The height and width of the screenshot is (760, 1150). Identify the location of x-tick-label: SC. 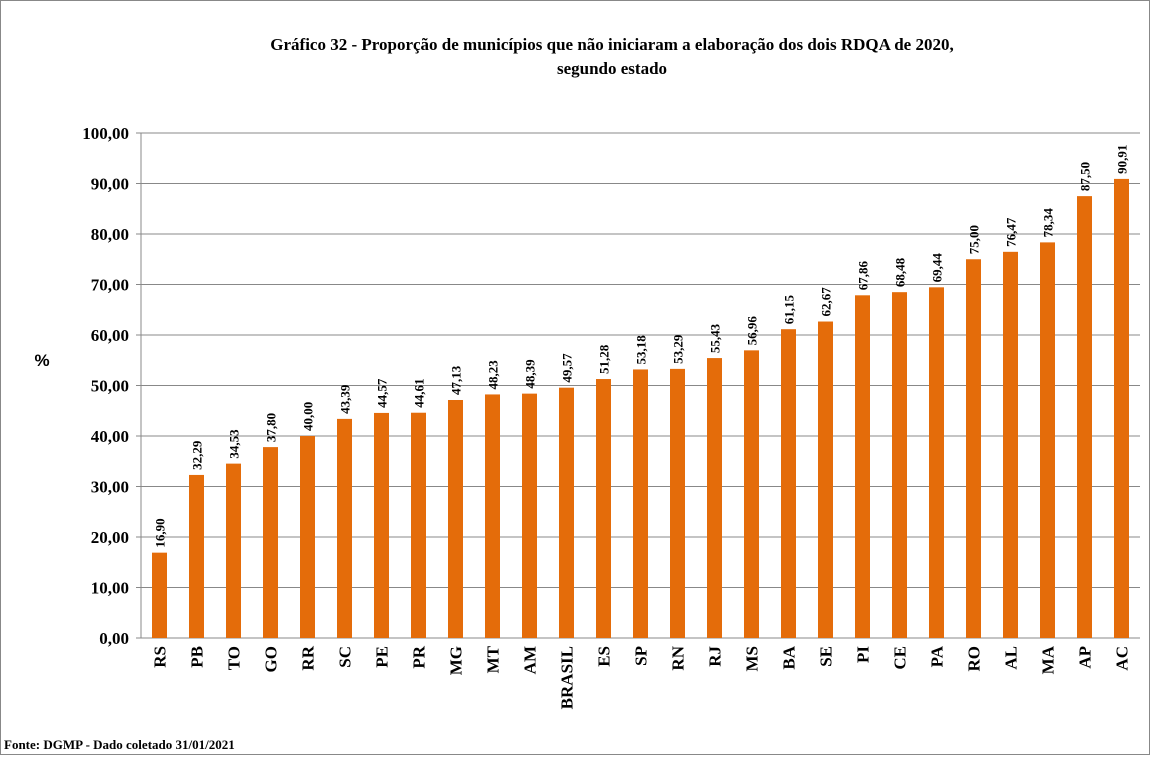
(345, 657).